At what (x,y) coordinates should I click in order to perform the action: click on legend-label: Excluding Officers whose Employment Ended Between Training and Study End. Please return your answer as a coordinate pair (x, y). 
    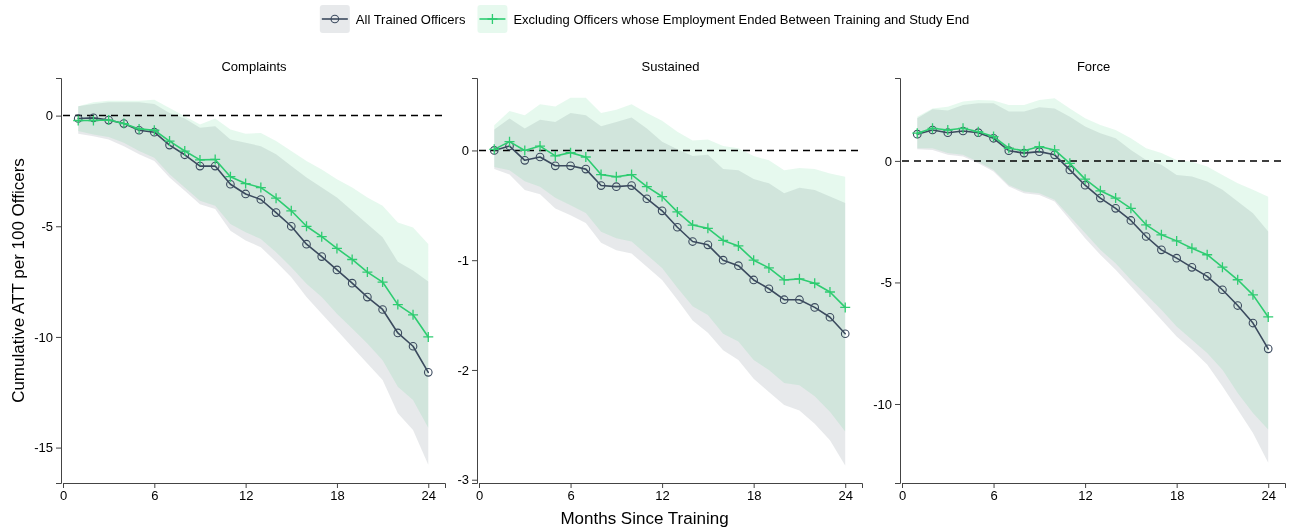
    Looking at the image, I should click on (741, 19).